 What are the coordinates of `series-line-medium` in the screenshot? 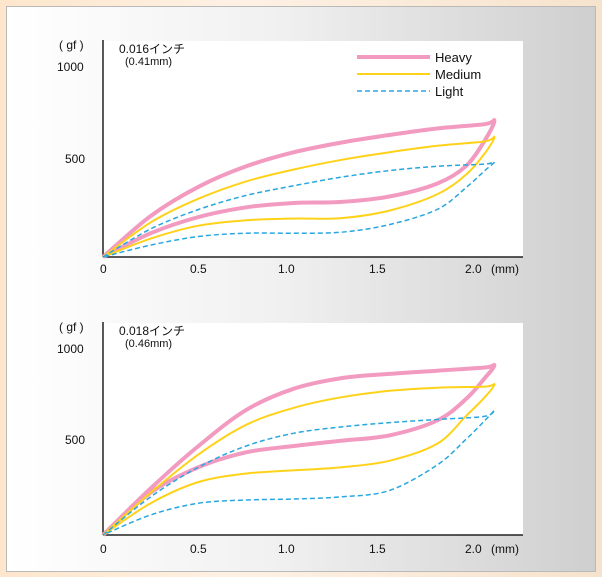 It's located at (299, 196).